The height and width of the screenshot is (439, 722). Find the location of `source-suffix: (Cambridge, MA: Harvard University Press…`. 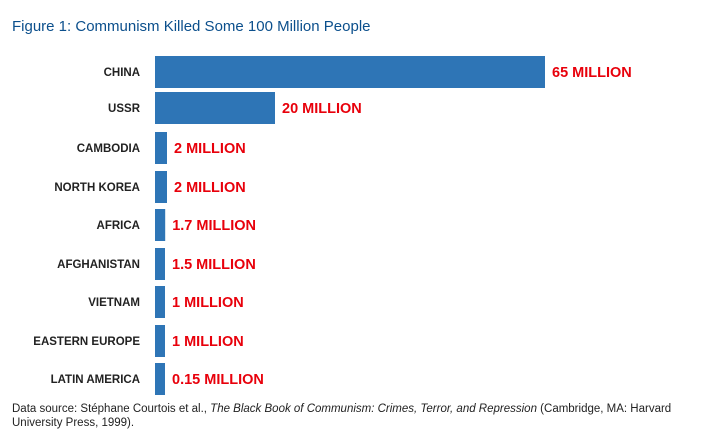

source-suffix: (Cambridge, MA: Harvard University Press… is located at coordinates (342, 416).